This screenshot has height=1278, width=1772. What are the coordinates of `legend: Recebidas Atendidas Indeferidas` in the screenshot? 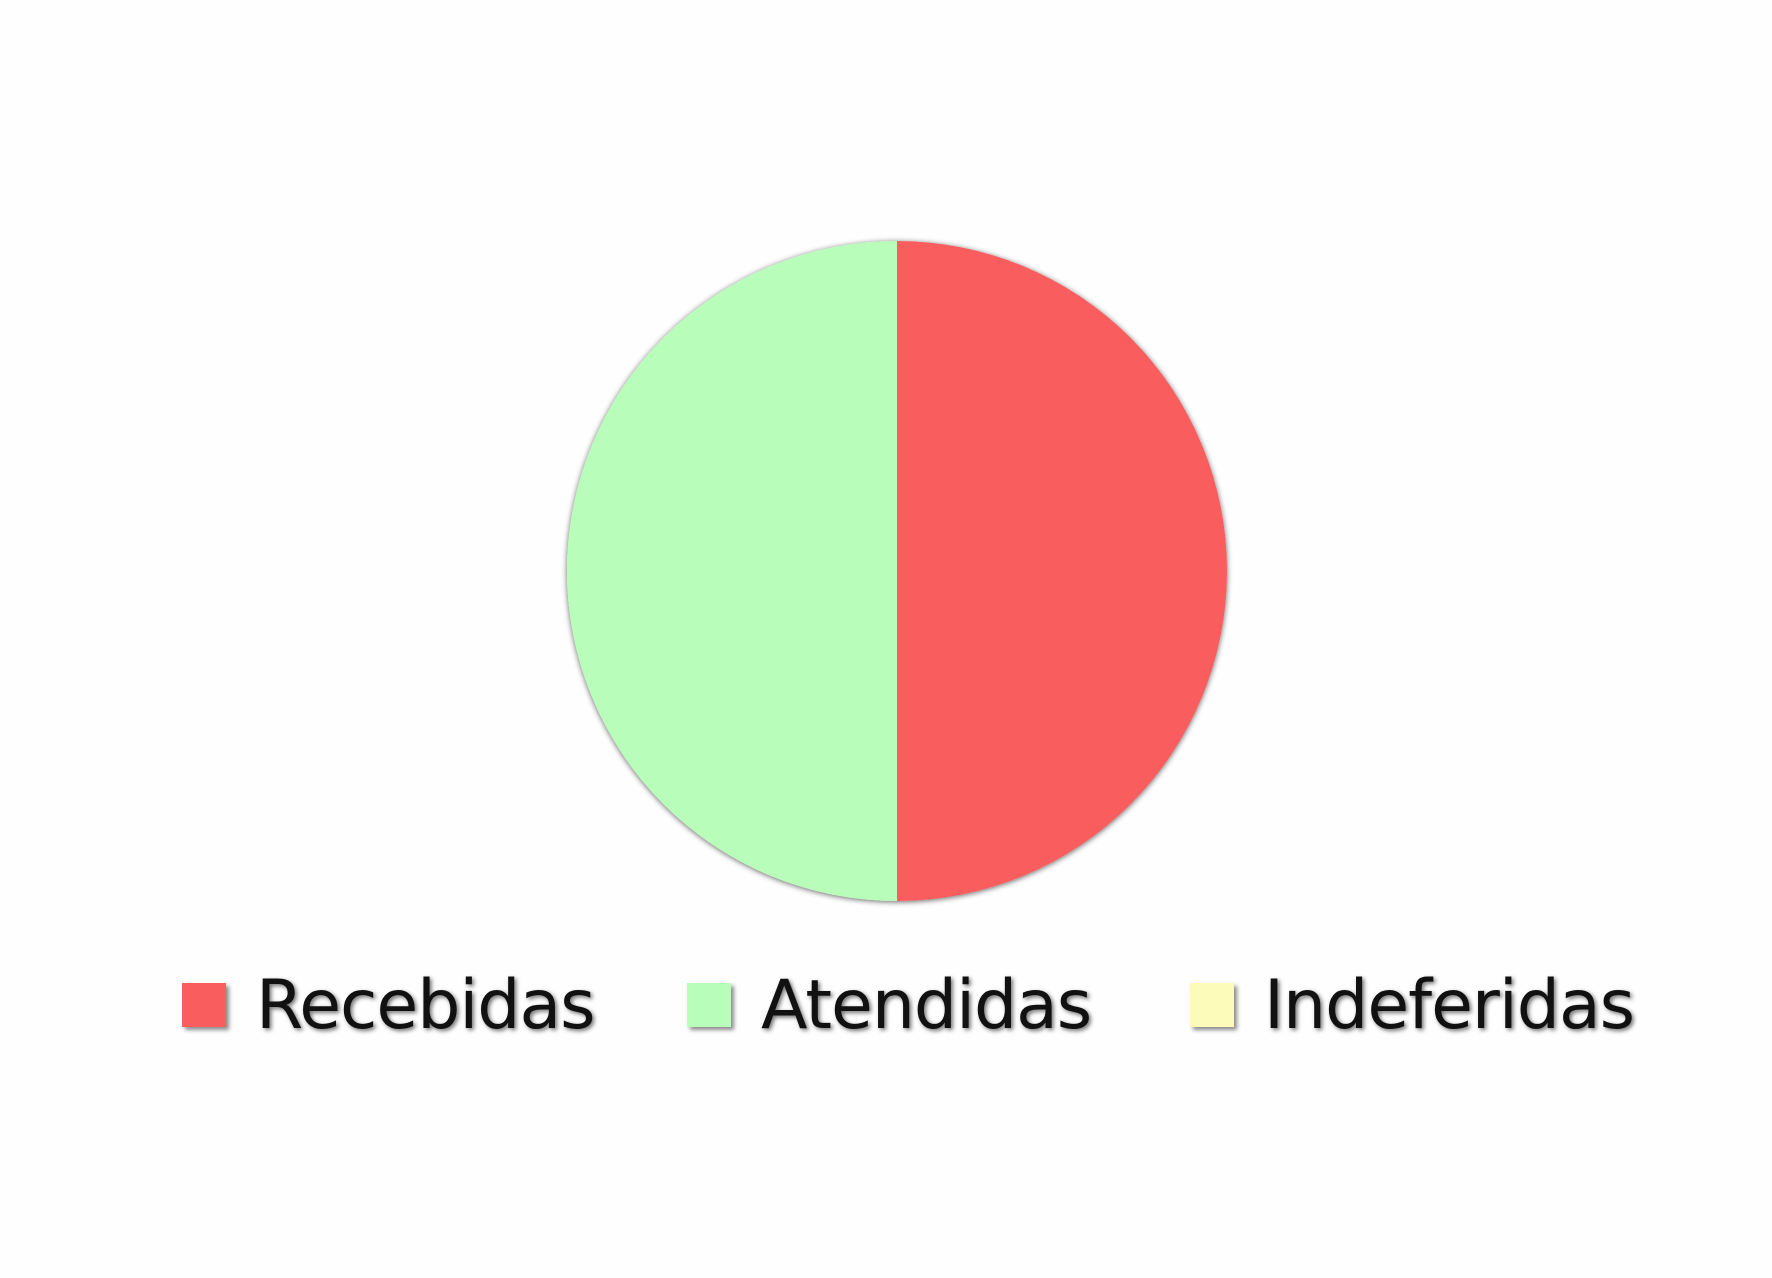 It's located at (886, 1005).